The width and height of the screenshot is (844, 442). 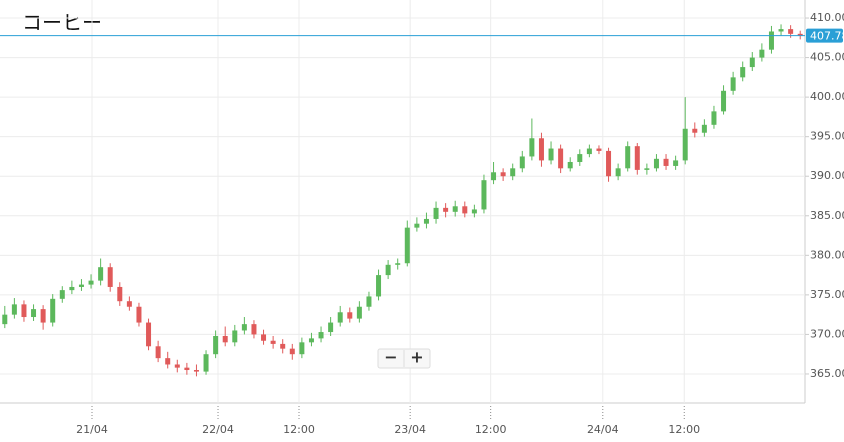 What do you see at coordinates (827, 294) in the screenshot?
I see `y-tick-label: 375.00` at bounding box center [827, 294].